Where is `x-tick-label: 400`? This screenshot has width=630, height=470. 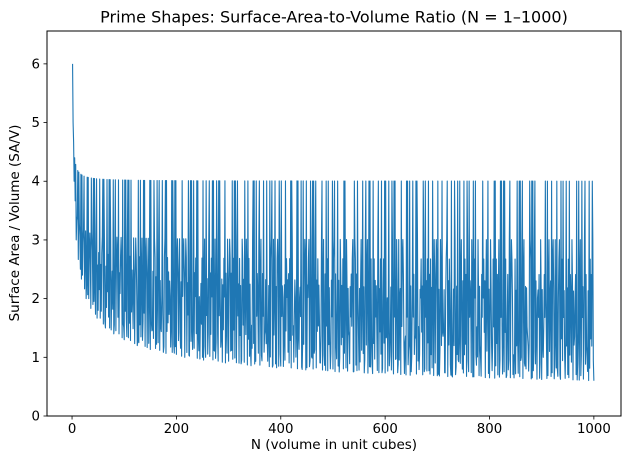 x-tick-label: 400 is located at coordinates (280, 429).